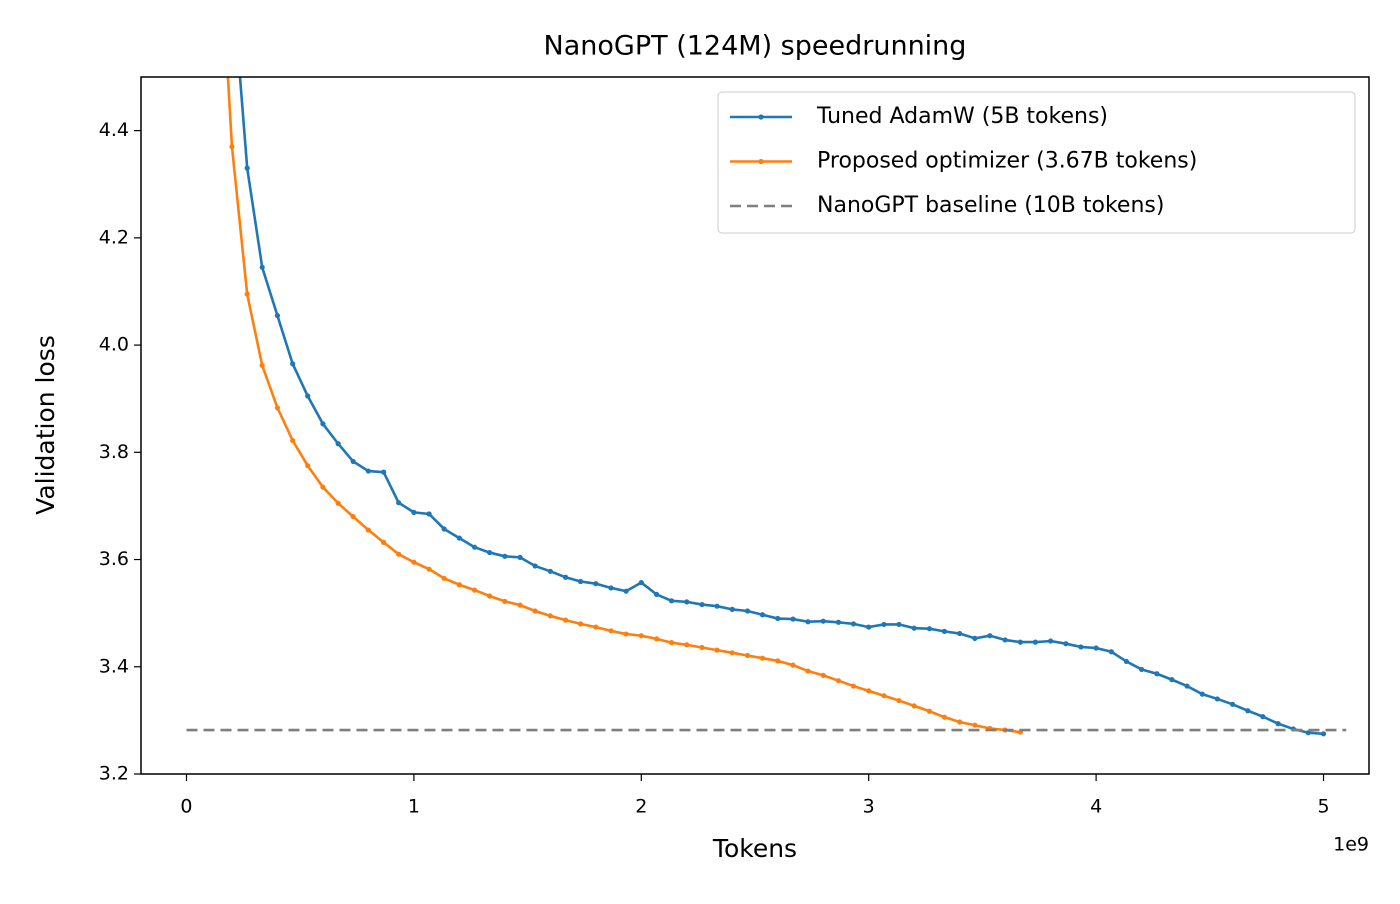 This screenshot has height=904, width=1400. What do you see at coordinates (754, 848) in the screenshot?
I see `x-axis-label: Tokens` at bounding box center [754, 848].